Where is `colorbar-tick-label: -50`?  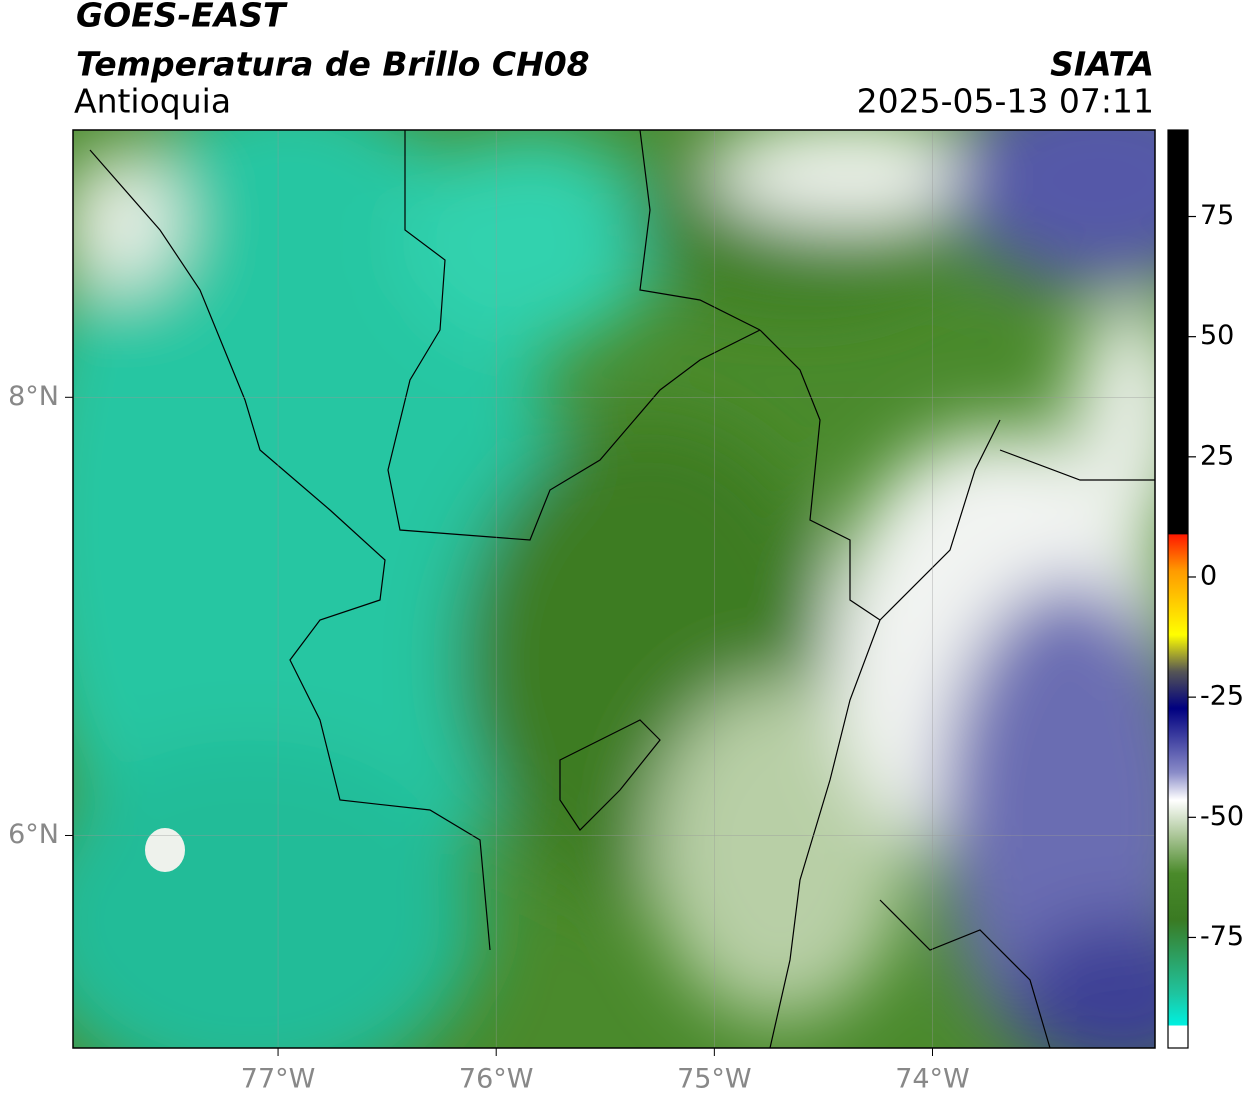 colorbar-tick-label: -50 is located at coordinates (1222, 816).